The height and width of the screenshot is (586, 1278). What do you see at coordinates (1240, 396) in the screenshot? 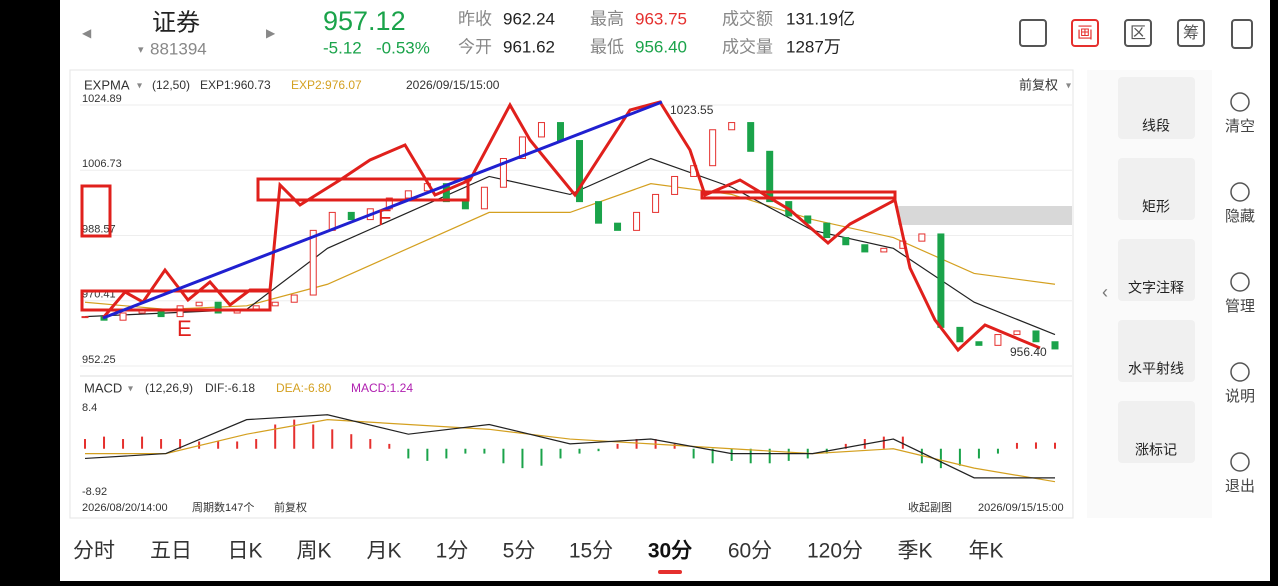
I see `side-label: 说明` at bounding box center [1240, 396].